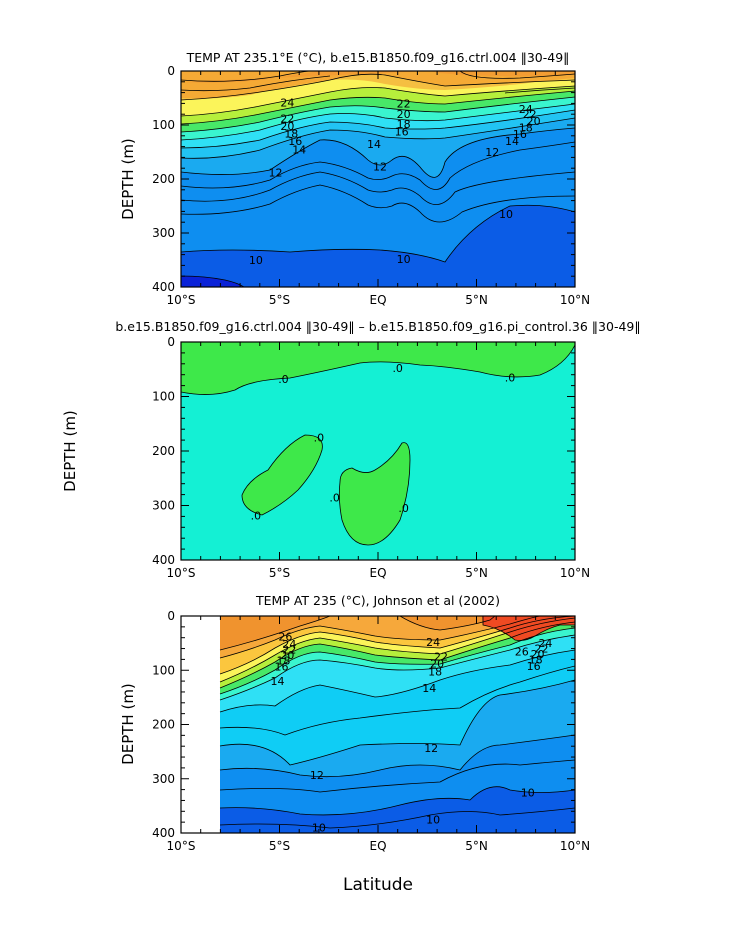 This screenshot has width=733, height=945. I want to click on panel-2-positive-region-top, so click(378, 368).